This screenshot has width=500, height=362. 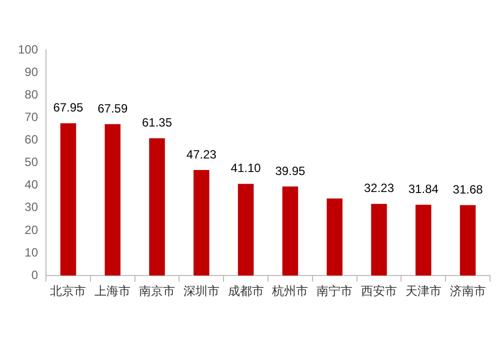 I want to click on x-tick-label: 西安市, so click(x=379, y=291).